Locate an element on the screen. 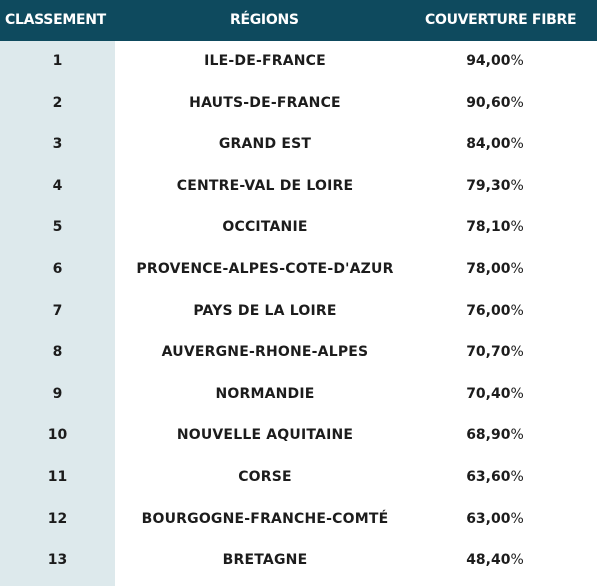 This screenshot has width=597, height=586. region-cell: PROVENCE-ALPES-COTE-D'AZUR is located at coordinates (265, 268).